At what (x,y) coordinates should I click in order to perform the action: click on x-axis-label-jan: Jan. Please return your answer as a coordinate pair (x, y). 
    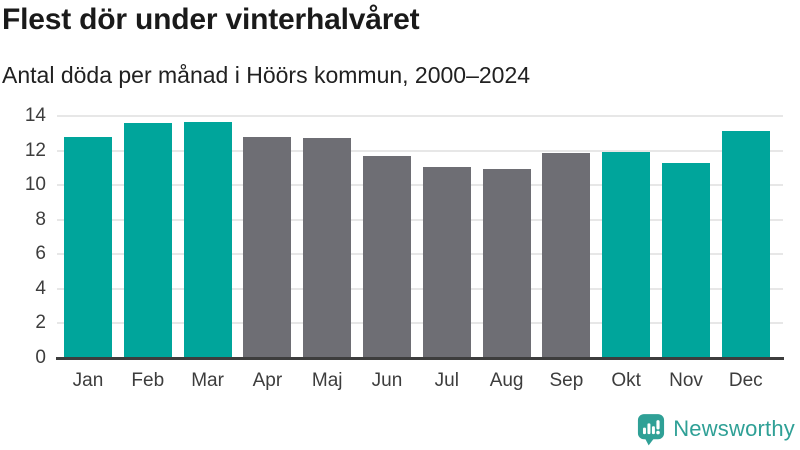
    Looking at the image, I should click on (88, 380).